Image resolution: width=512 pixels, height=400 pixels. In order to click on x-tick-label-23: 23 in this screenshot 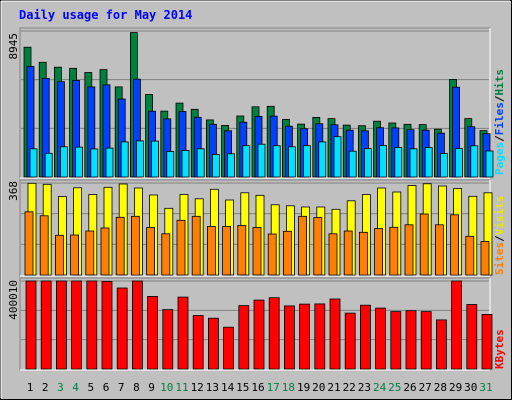, I will do `click(364, 387)`.